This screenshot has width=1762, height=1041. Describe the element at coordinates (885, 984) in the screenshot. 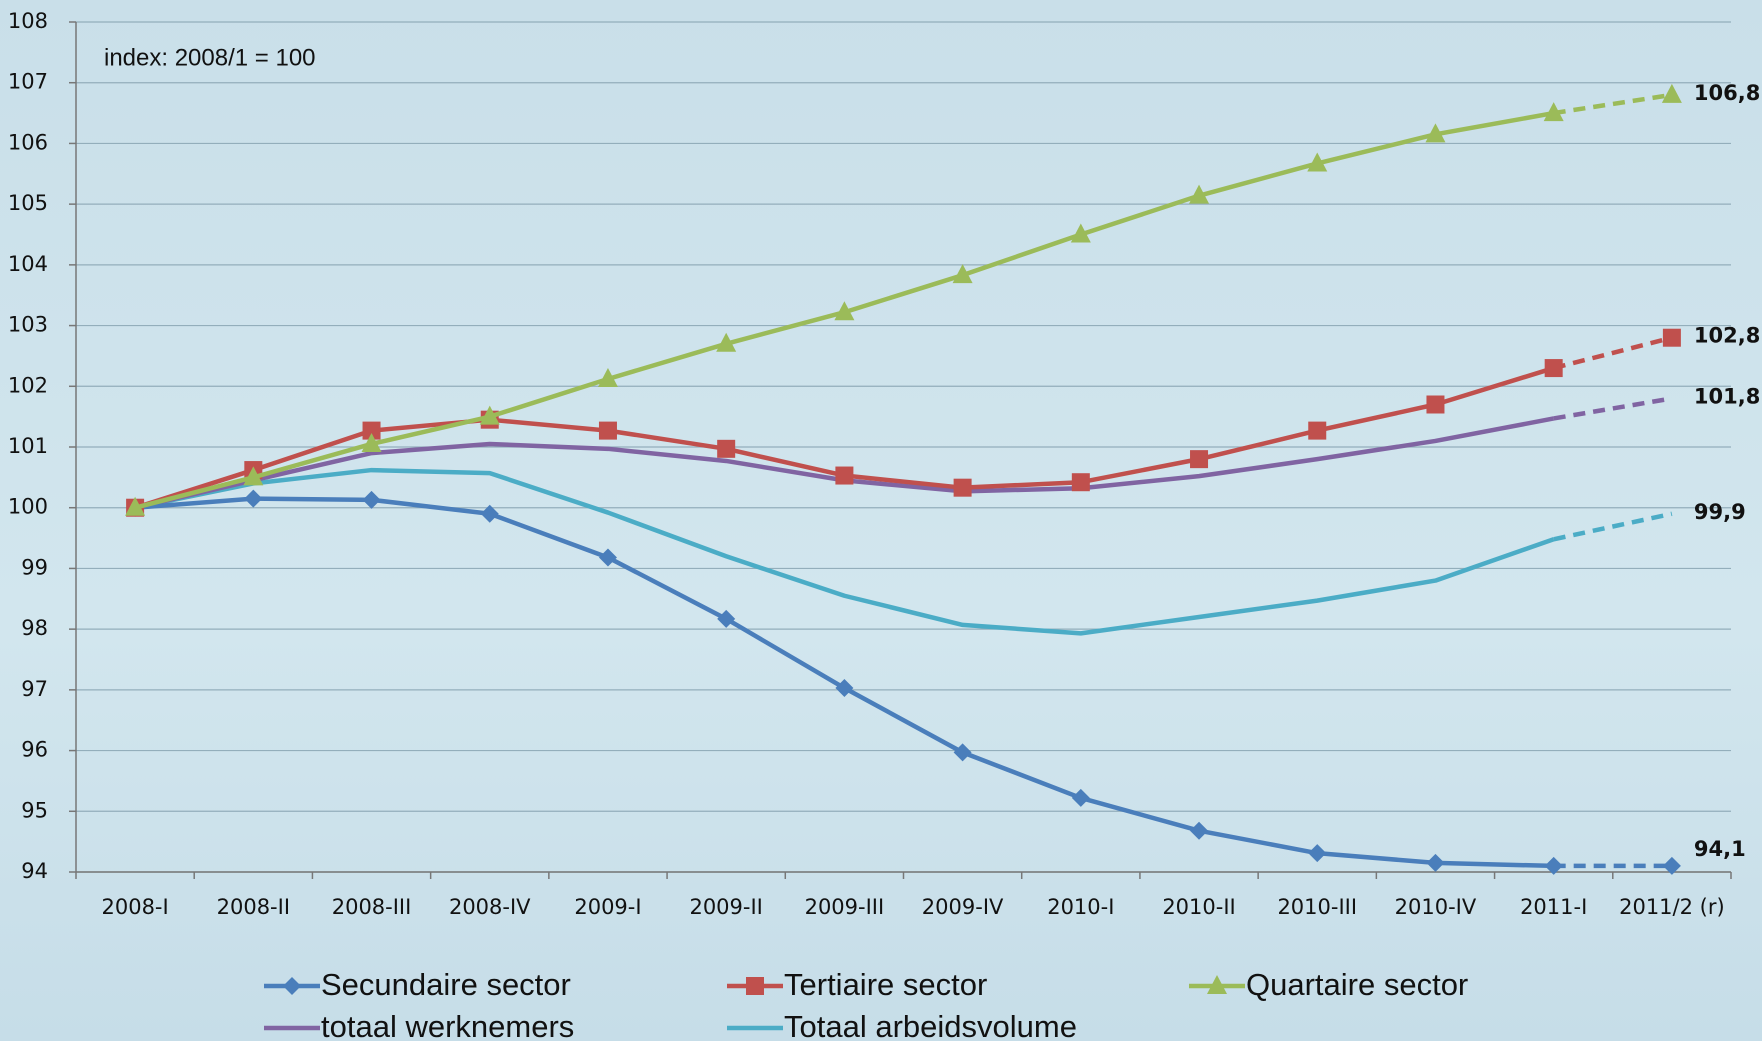

I see `legend-label: Tertiaire sector` at that location.